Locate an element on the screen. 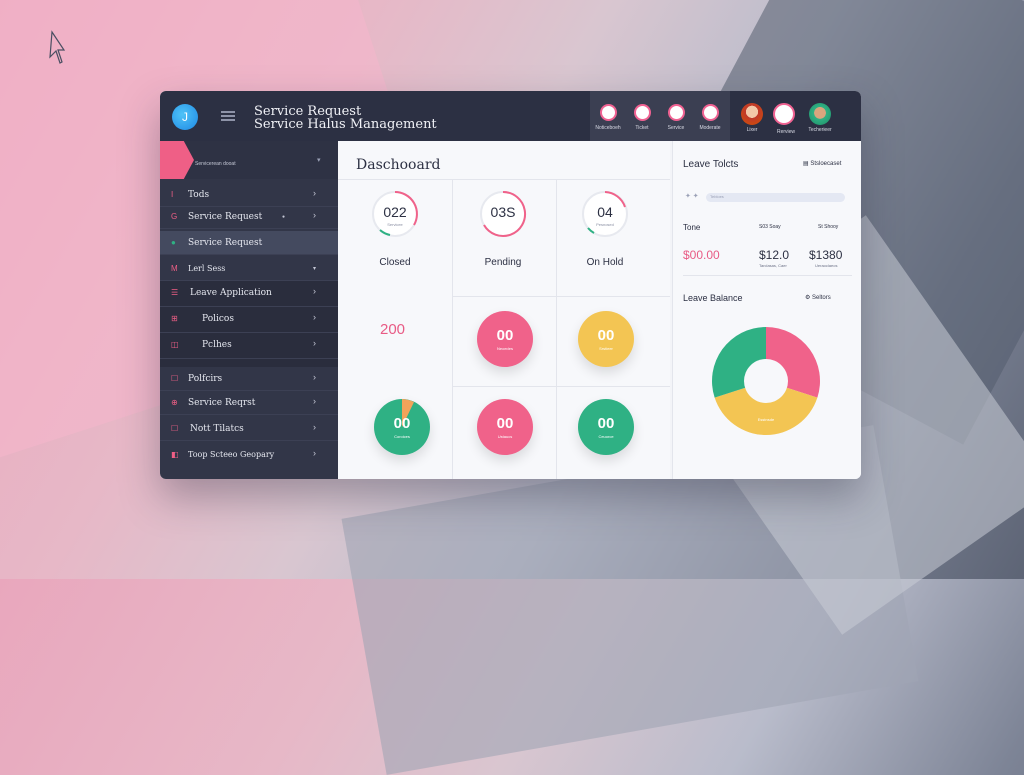  sidebar-item-policos: ⊞ Policos › is located at coordinates (249, 320).